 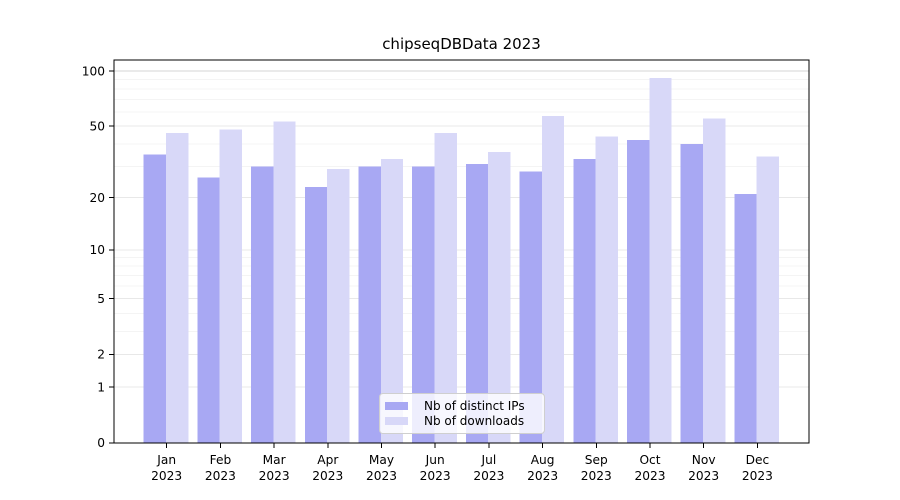 What do you see at coordinates (396, 405) in the screenshot?
I see `legend-swatch-distinct-ips` at bounding box center [396, 405].